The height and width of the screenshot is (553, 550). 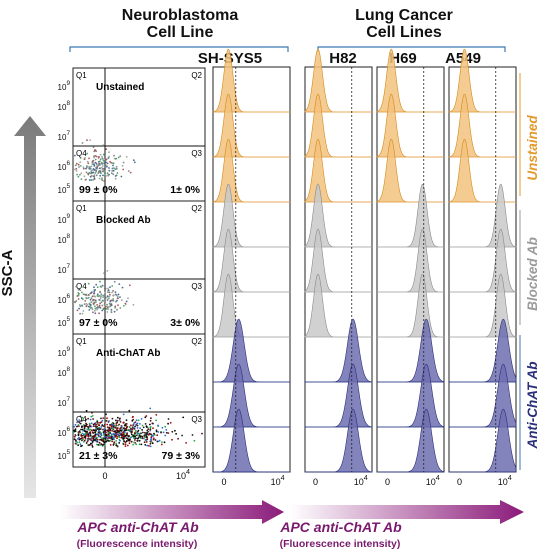 What do you see at coordinates (64, 86) in the screenshot?
I see `y-tick-label: 10⁹` at bounding box center [64, 86].